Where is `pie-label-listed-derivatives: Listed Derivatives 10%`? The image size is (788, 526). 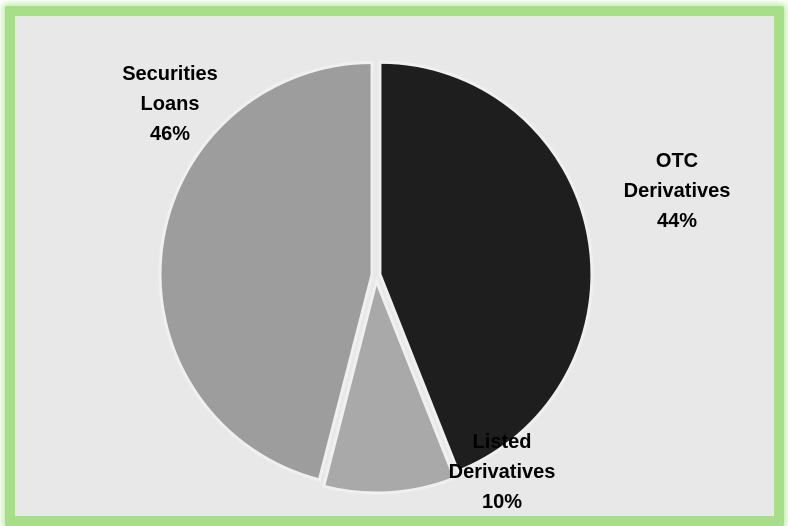 pie-label-listed-derivatives: Listed Derivatives 10% is located at coordinates (502, 472).